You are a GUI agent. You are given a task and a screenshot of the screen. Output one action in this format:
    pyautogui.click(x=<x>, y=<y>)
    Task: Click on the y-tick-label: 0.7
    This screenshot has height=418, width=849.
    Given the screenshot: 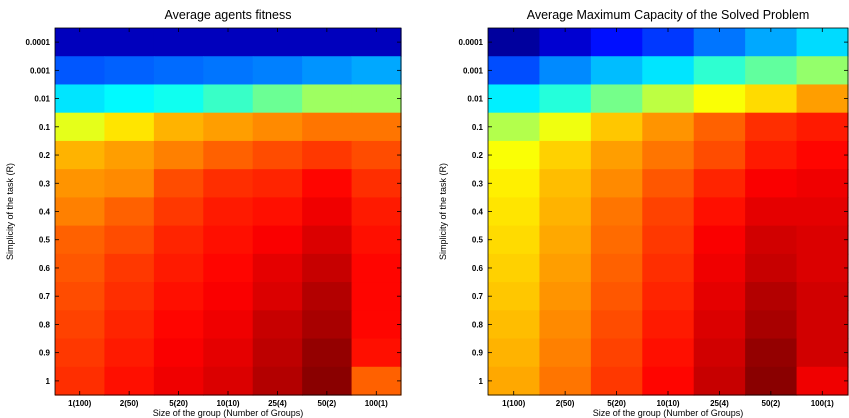 What is the action you would take?
    pyautogui.click(x=45, y=296)
    